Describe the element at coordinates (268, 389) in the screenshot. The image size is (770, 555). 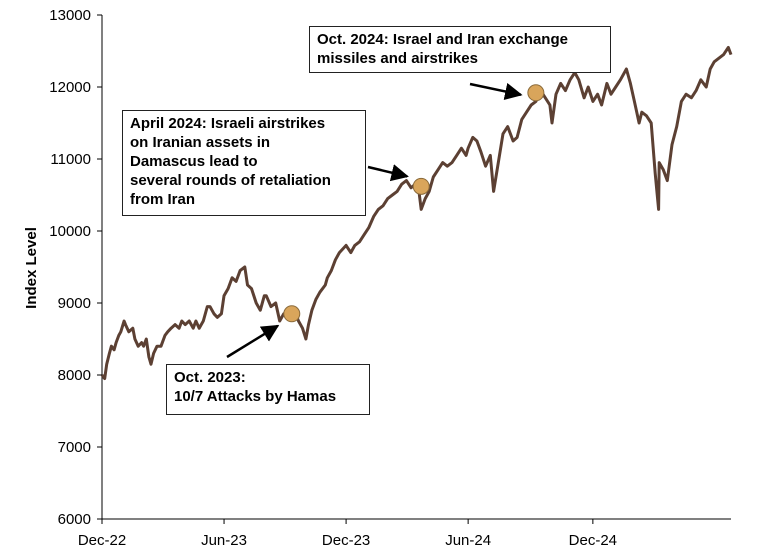
I see `annotation-oct-2023: Oct. 2023: 10/7 Attacks by Hamas` at that location.